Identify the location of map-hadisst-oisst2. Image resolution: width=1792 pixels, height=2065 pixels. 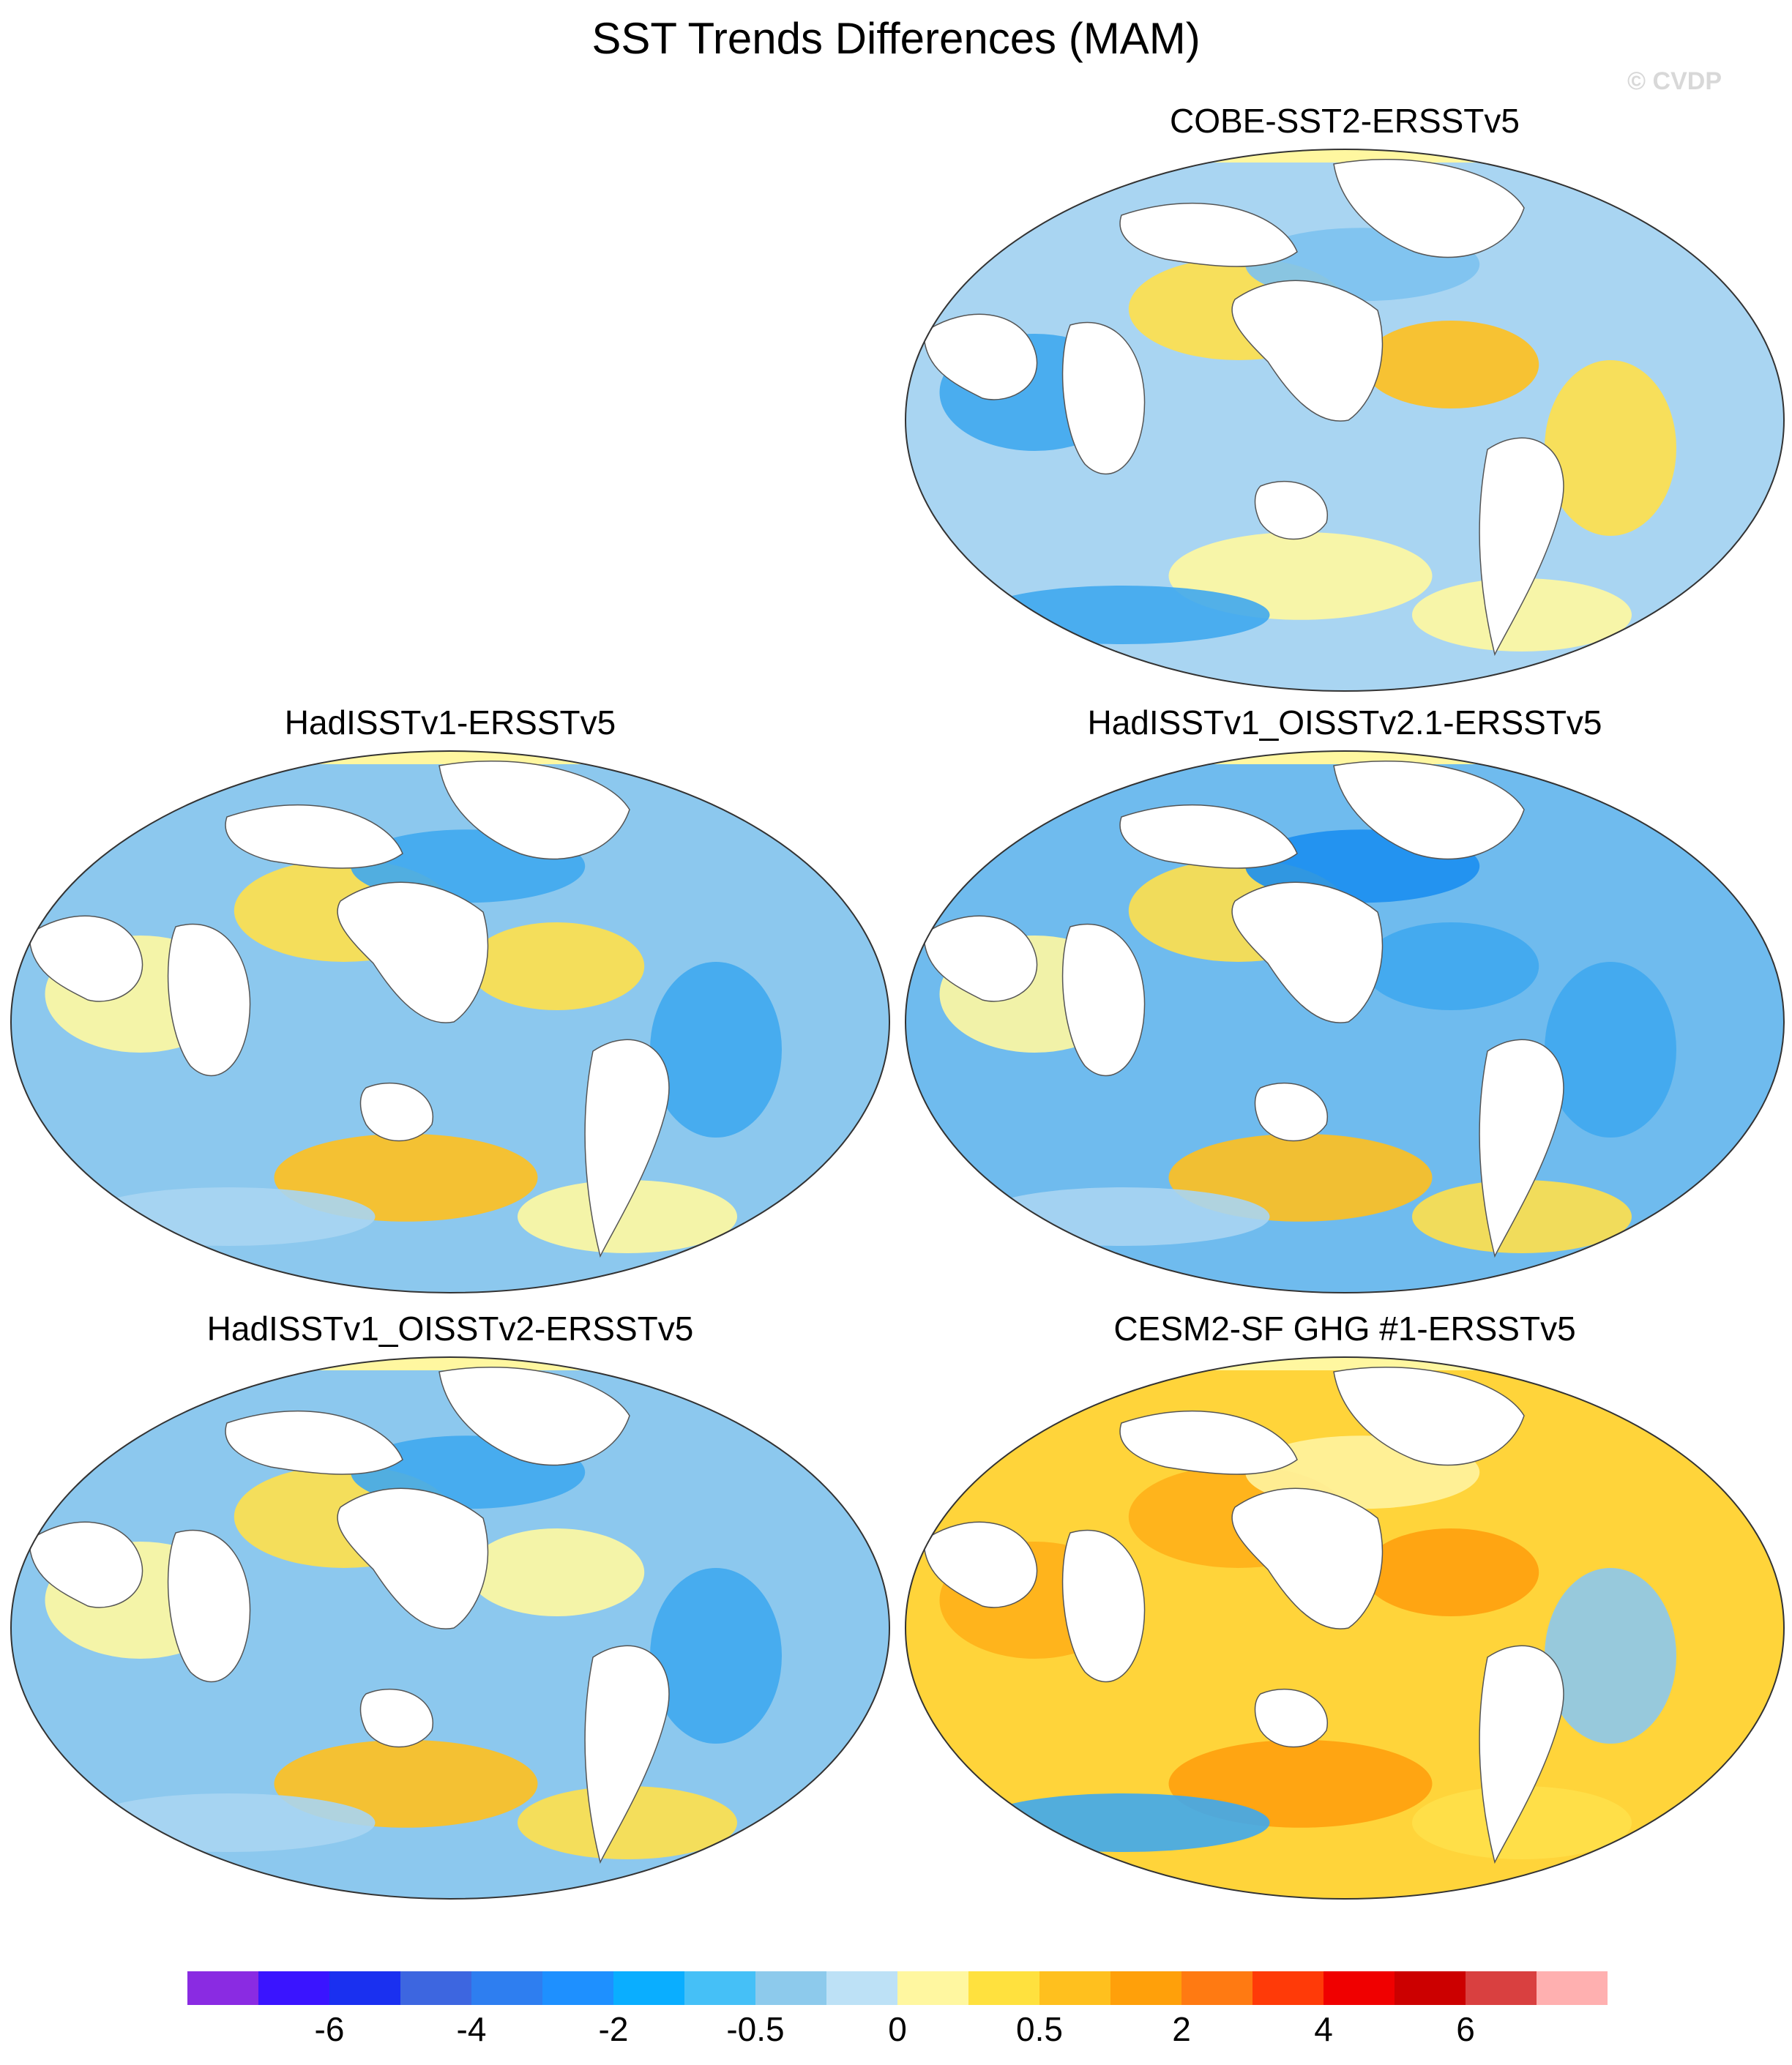
(450, 1628).